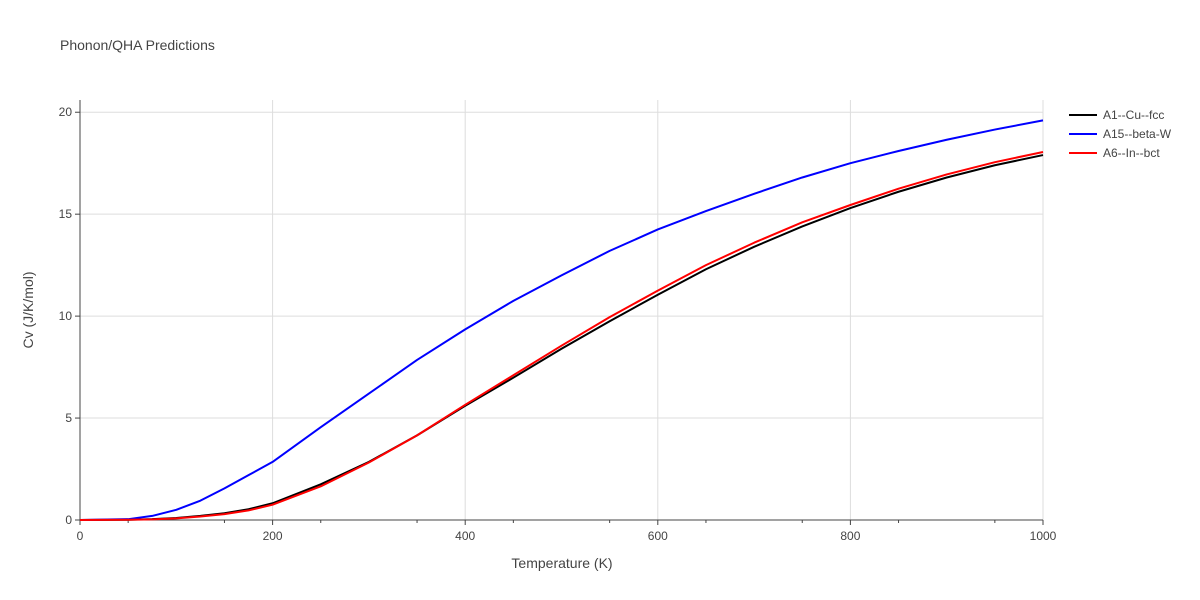 The width and height of the screenshot is (1200, 600). What do you see at coordinates (68, 520) in the screenshot?
I see `y-tick-label: 0` at bounding box center [68, 520].